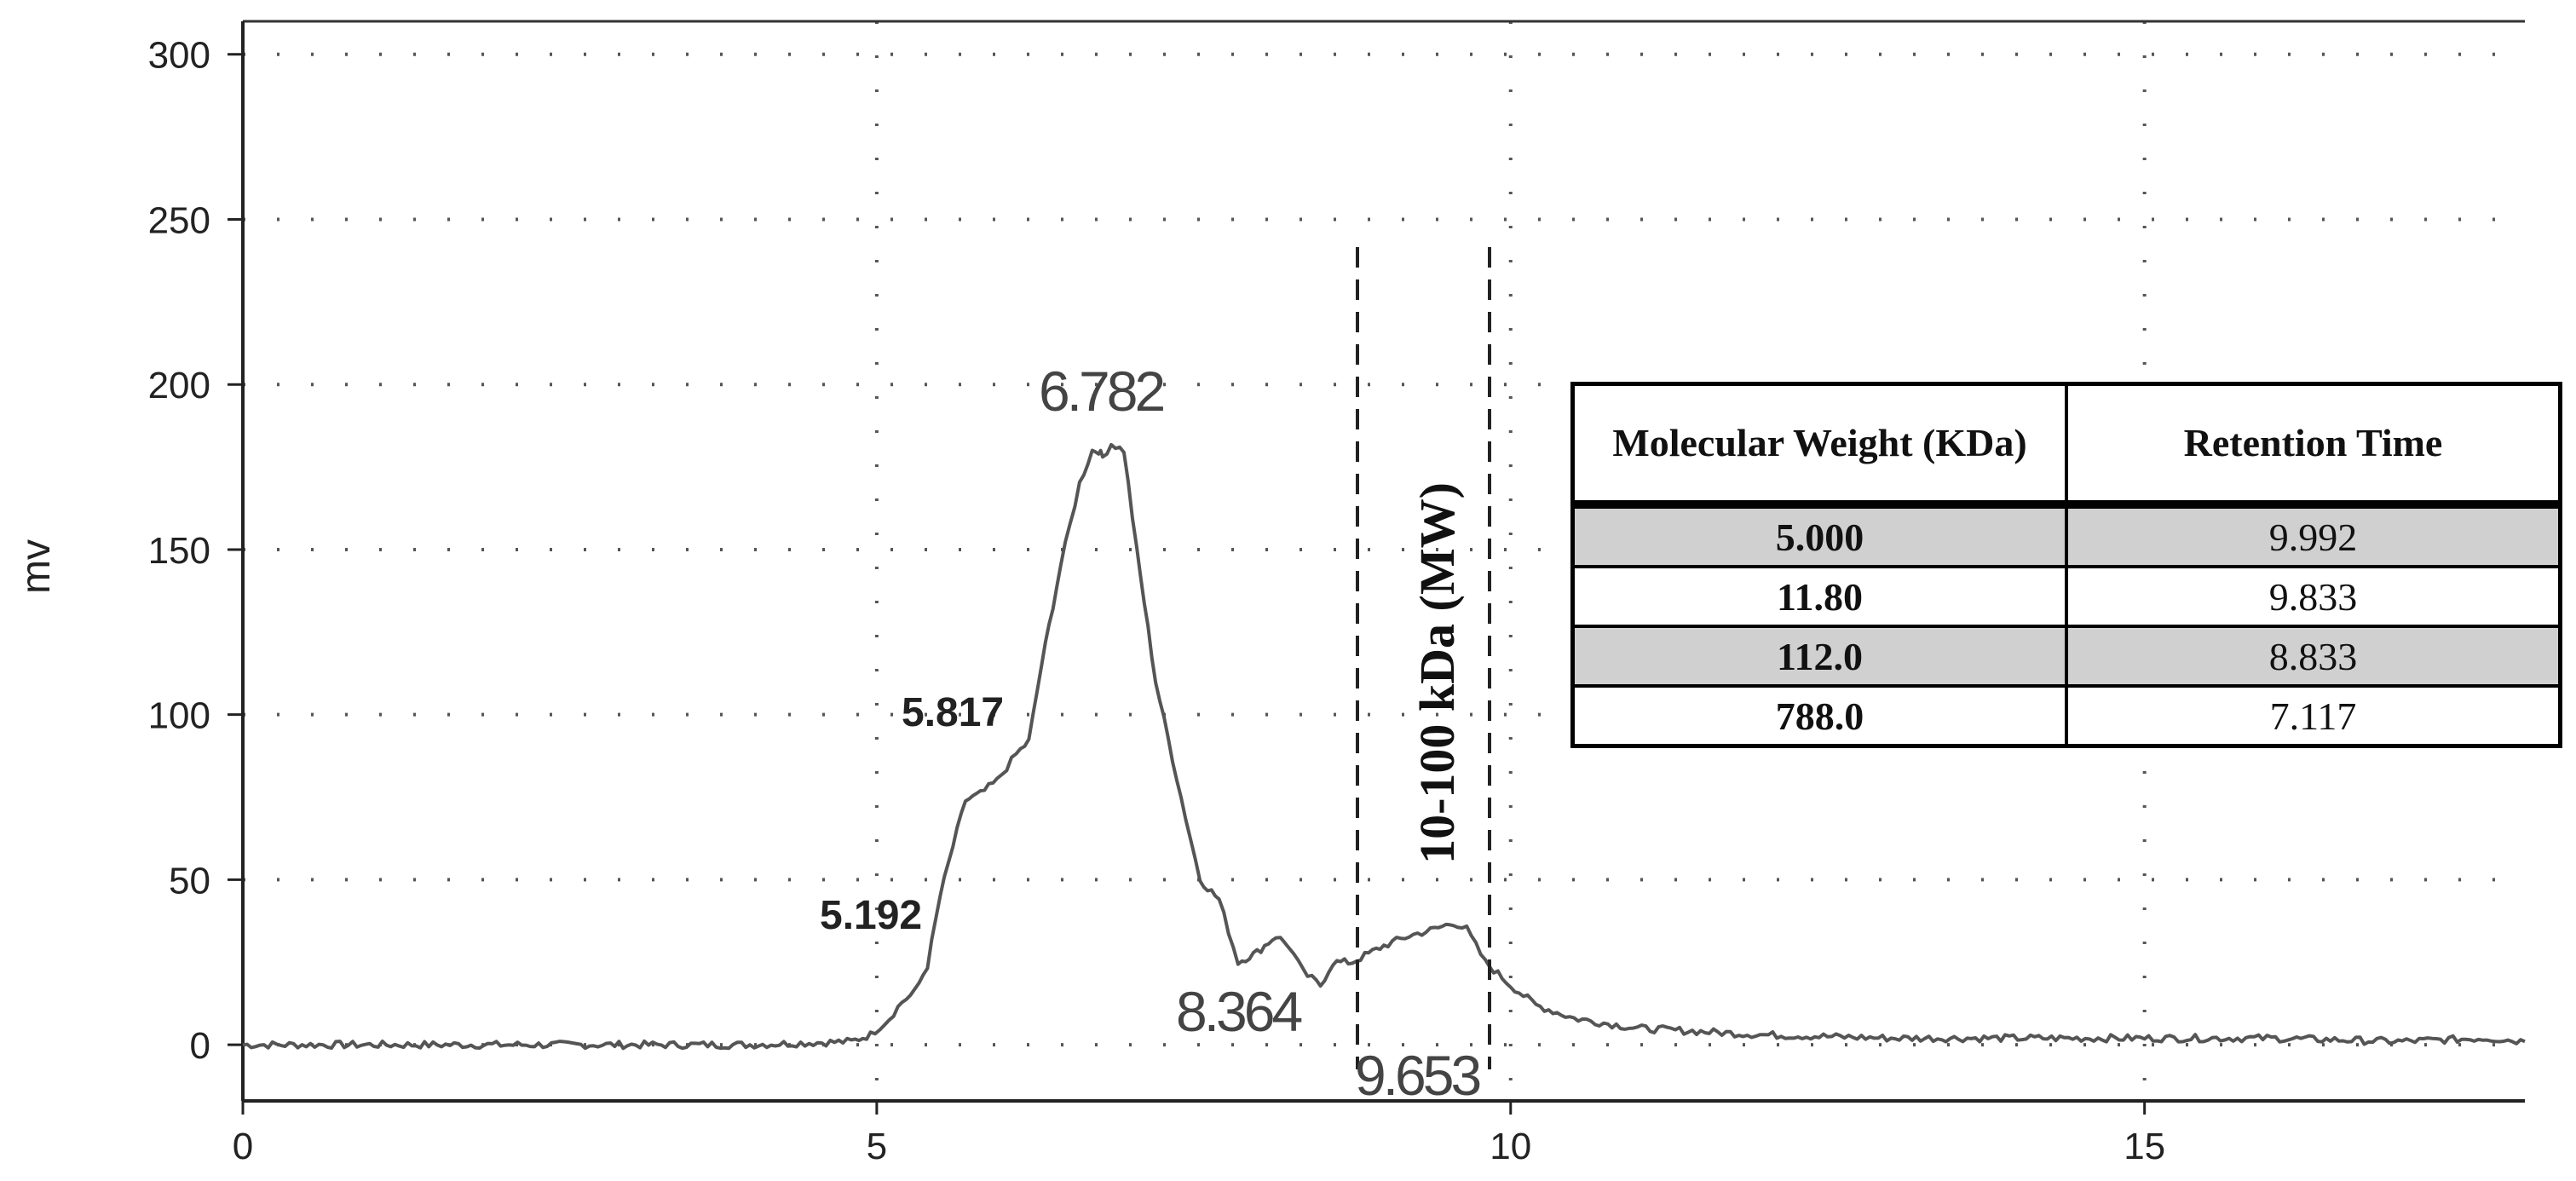 The width and height of the screenshot is (2576, 1181). I want to click on table-row: 11.80 9.833, so click(2066, 596).